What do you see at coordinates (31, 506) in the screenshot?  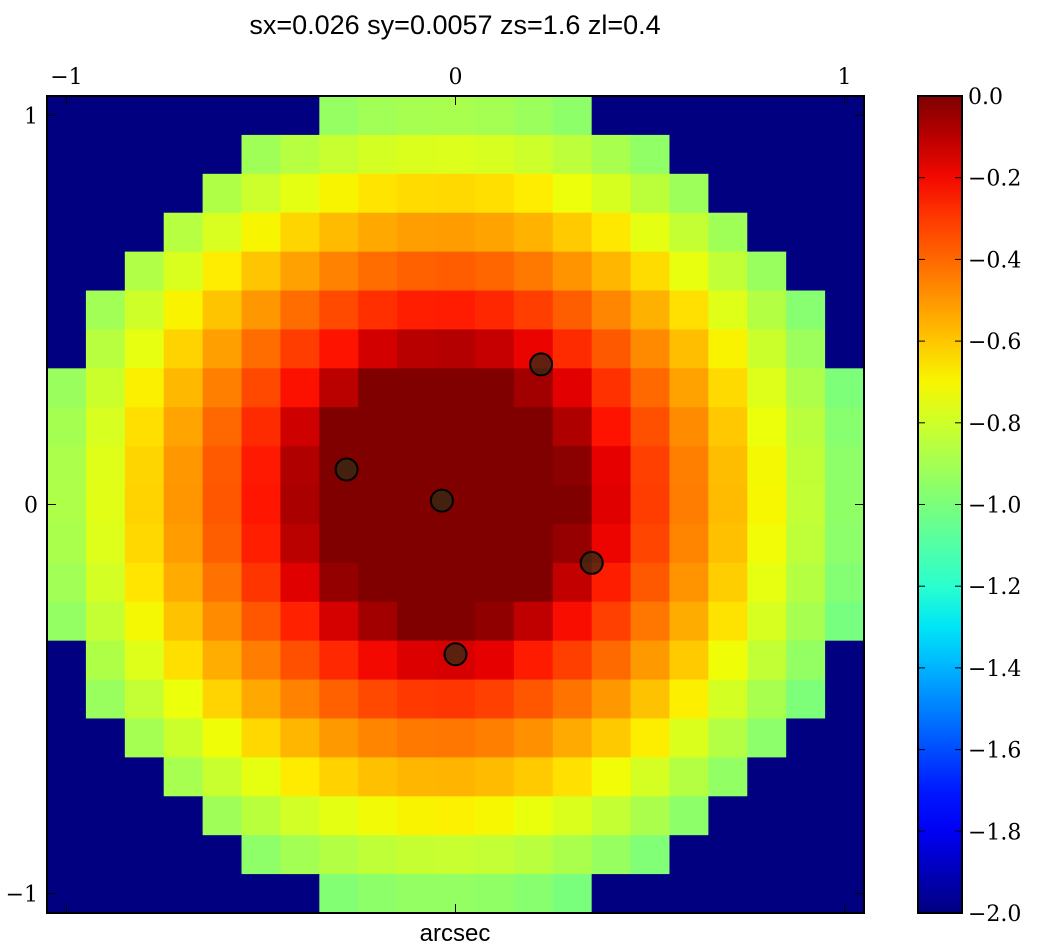 I see `y-tick-label: 0` at bounding box center [31, 506].